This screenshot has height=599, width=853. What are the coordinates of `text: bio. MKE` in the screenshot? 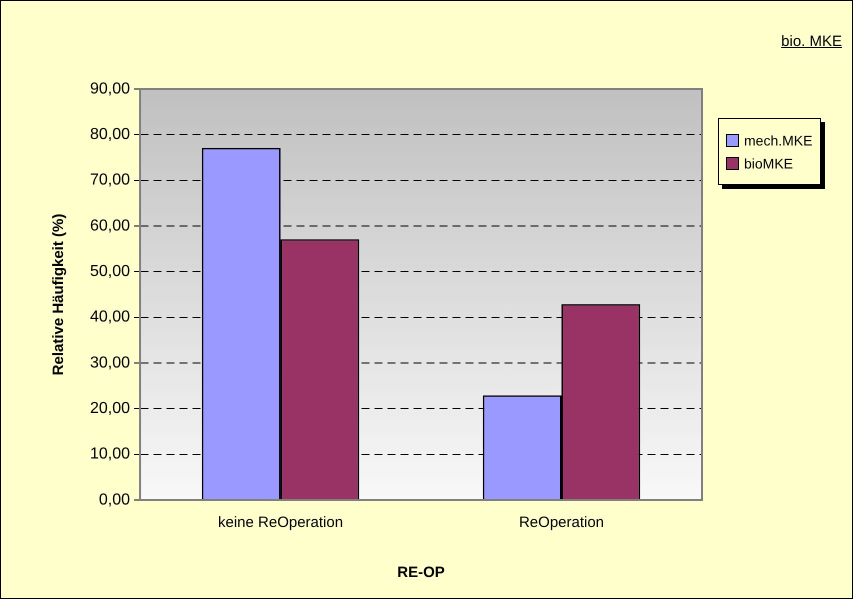 It's located at (811, 41).